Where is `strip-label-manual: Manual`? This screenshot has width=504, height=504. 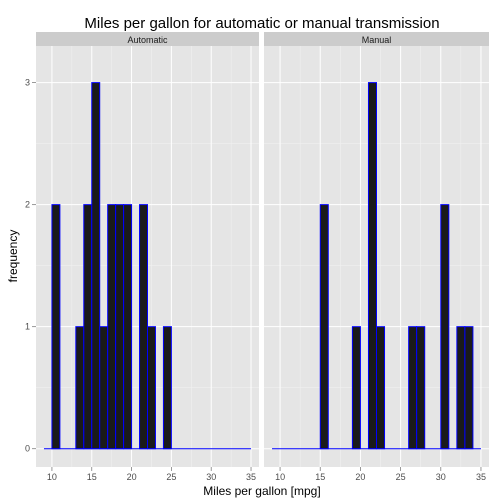 strip-label-manual: Manual is located at coordinates (377, 40).